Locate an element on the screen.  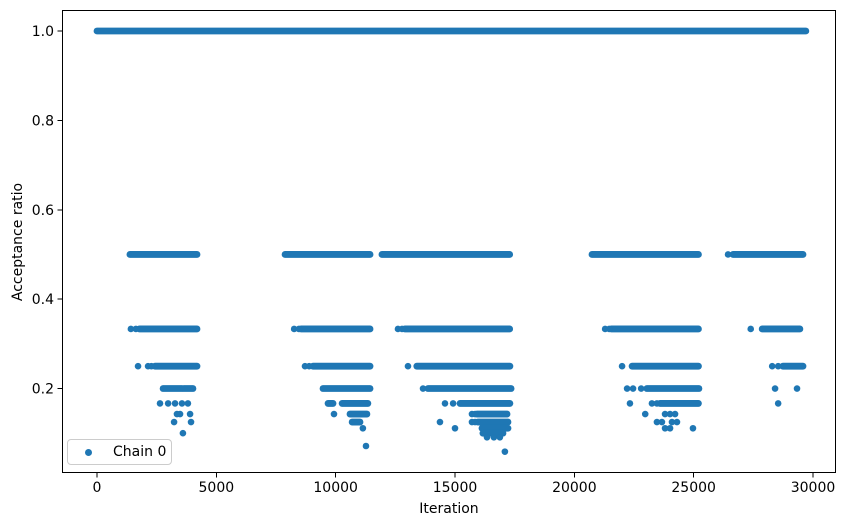
x-axis-label: Iteration is located at coordinates (449, 509).